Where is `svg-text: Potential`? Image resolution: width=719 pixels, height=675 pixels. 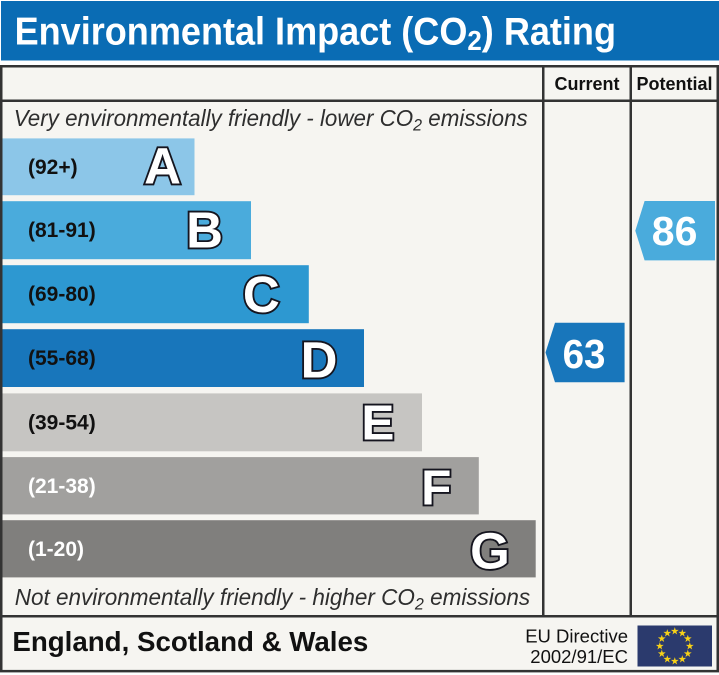 svg-text: Potential is located at coordinates (674, 84).